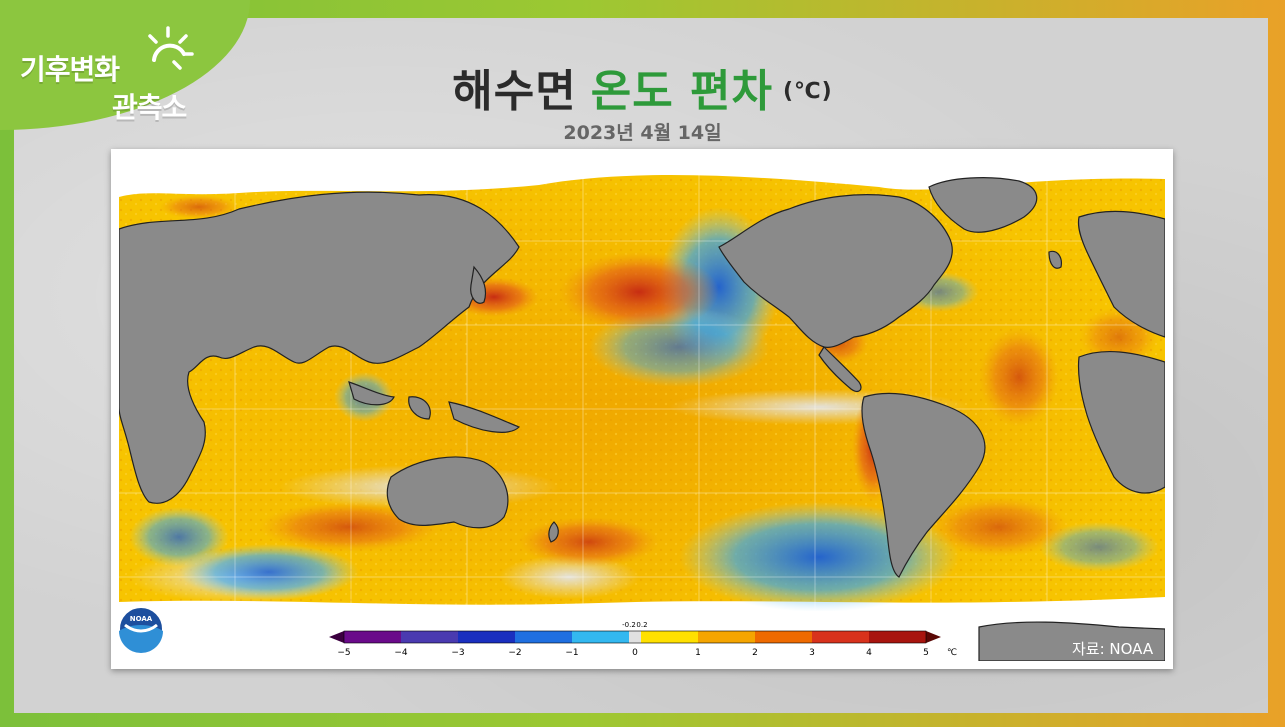 This screenshot has width=1285, height=727. Describe the element at coordinates (401, 653) in the screenshot. I see `colorbar-tick: −4` at that location.